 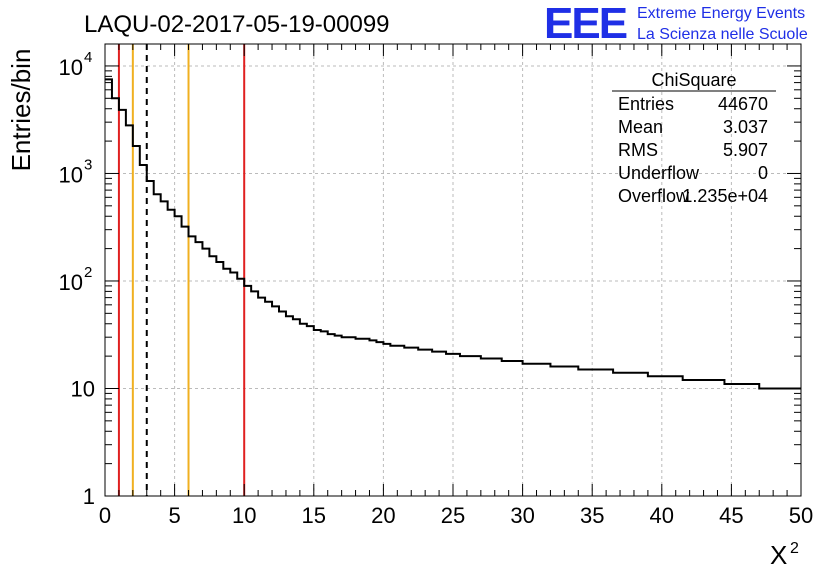 I want to click on x-axis-title: X 2, so click(x=784, y=555).